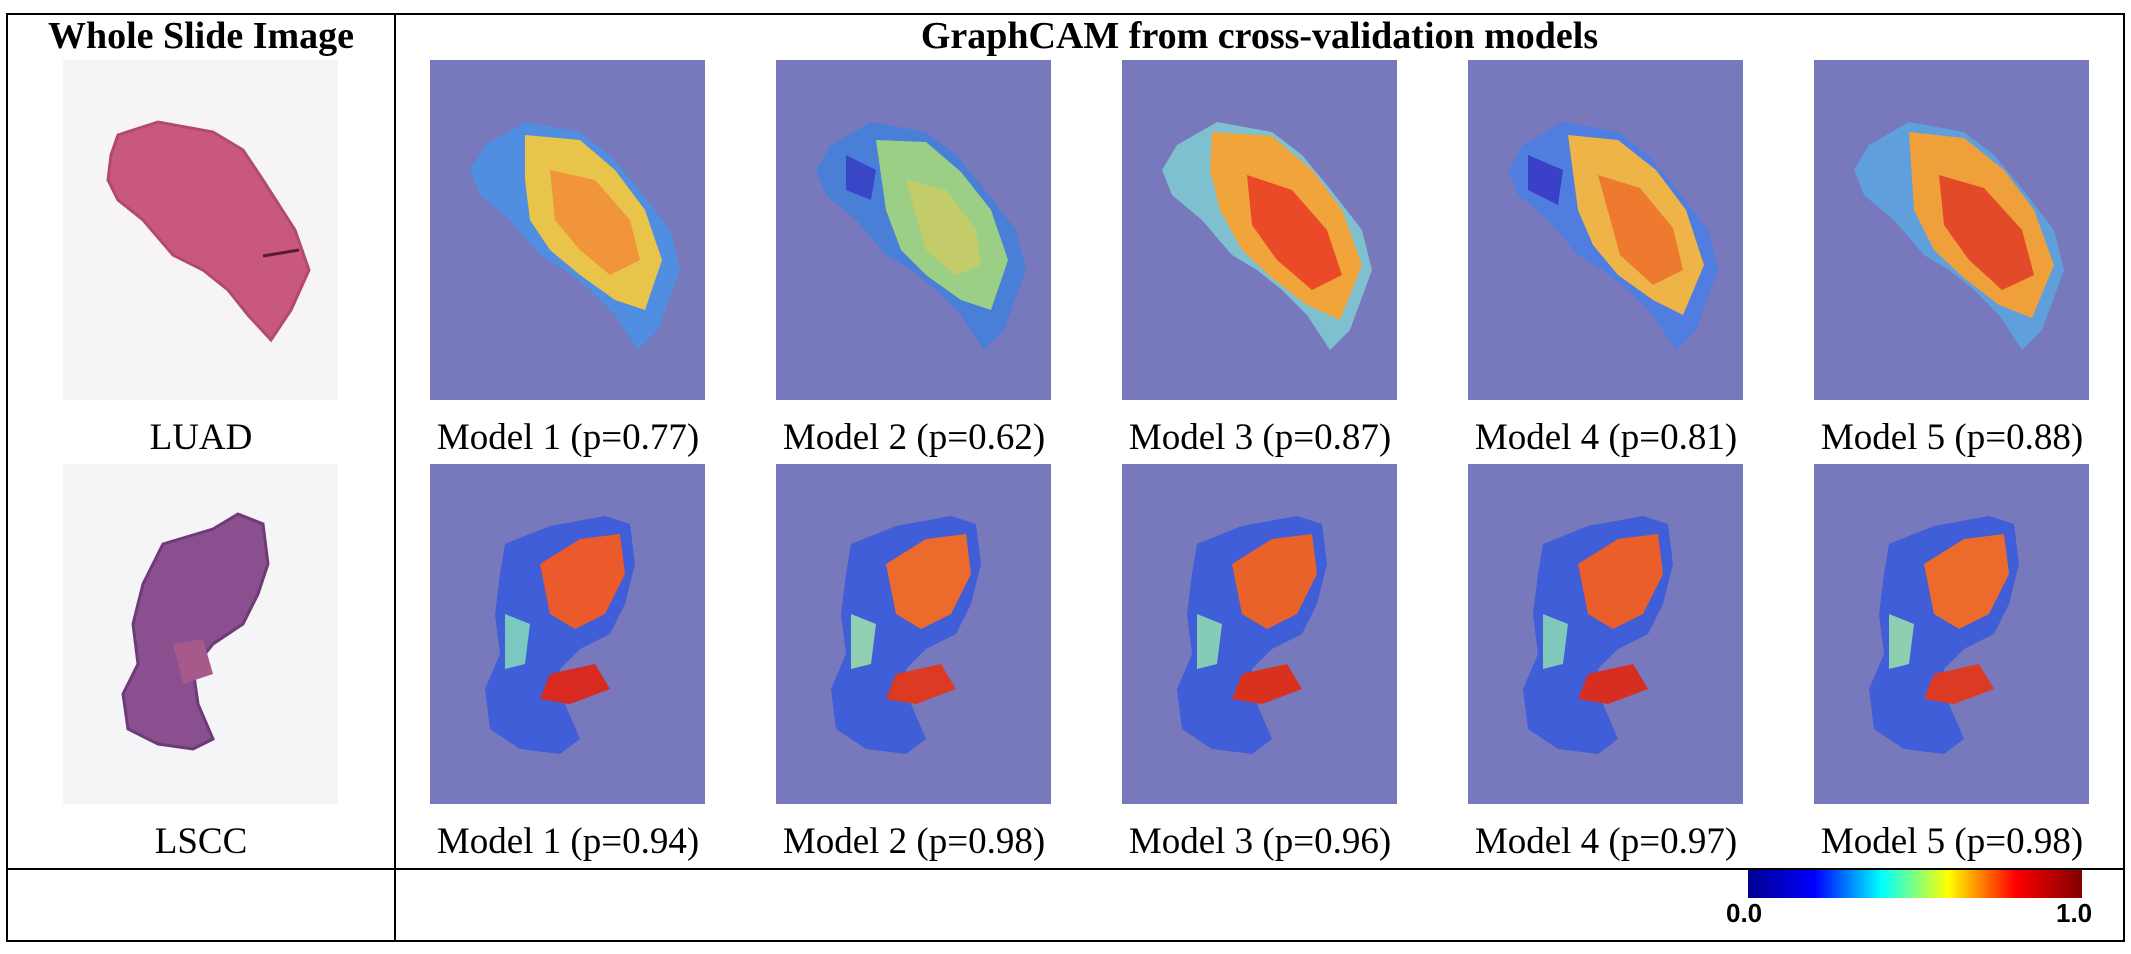 This screenshot has width=2131, height=954. I want to click on lscc-label: LSCC, so click(201, 841).